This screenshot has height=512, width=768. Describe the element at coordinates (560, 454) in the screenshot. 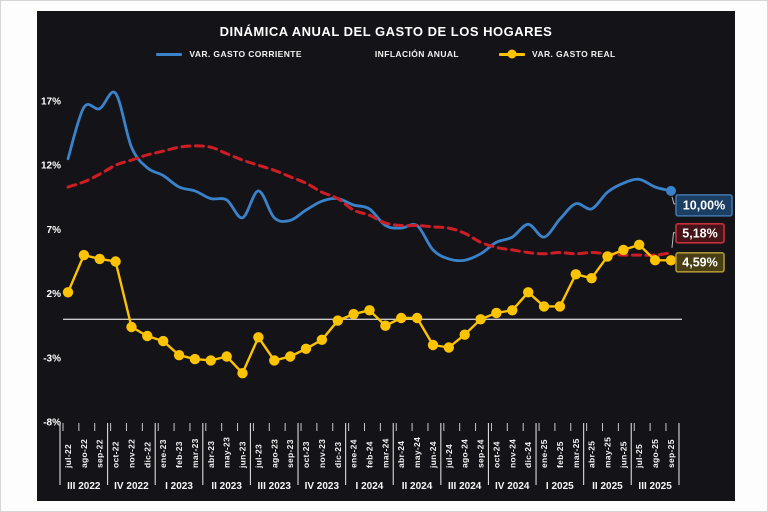

I see `x-axis-month-label: feb-25` at that location.